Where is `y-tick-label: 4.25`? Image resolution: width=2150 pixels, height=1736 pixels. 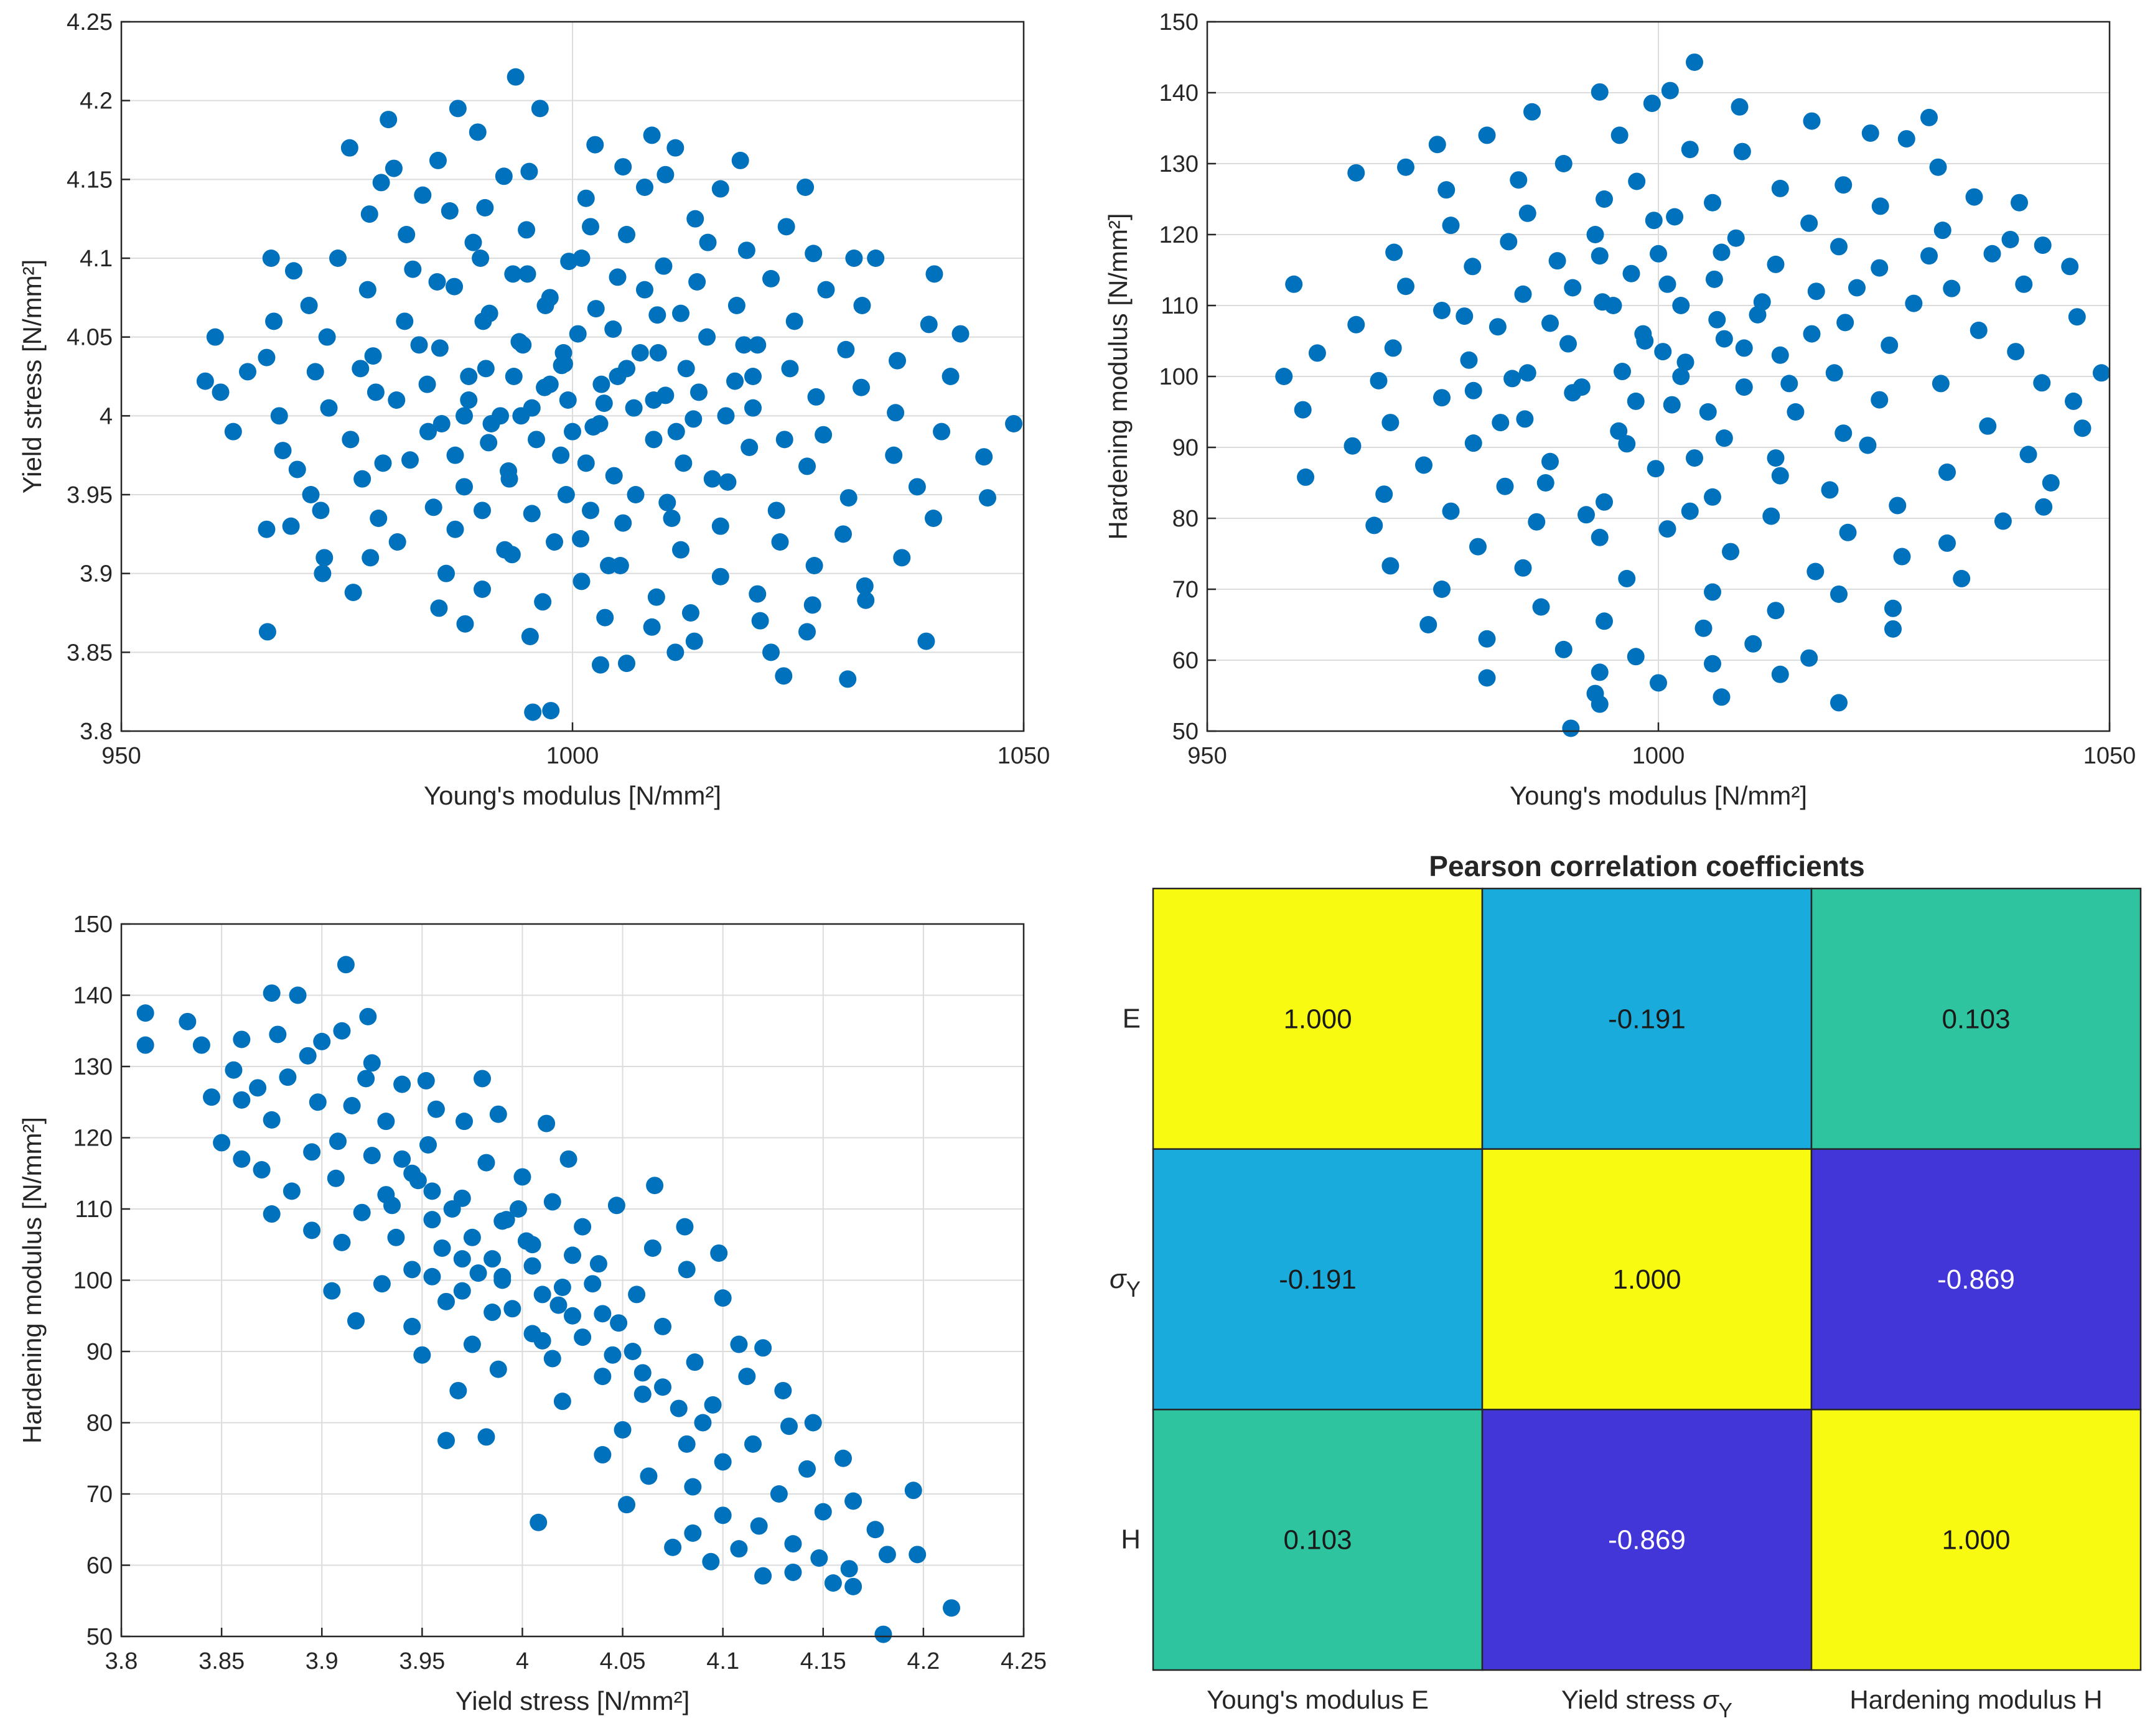
y-tick-label: 4.25 is located at coordinates (90, 22).